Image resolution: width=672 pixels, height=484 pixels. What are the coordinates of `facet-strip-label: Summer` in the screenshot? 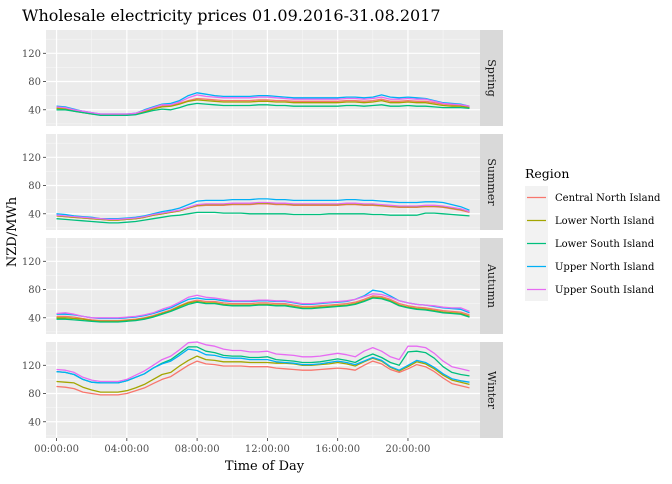 It's located at (491, 182).